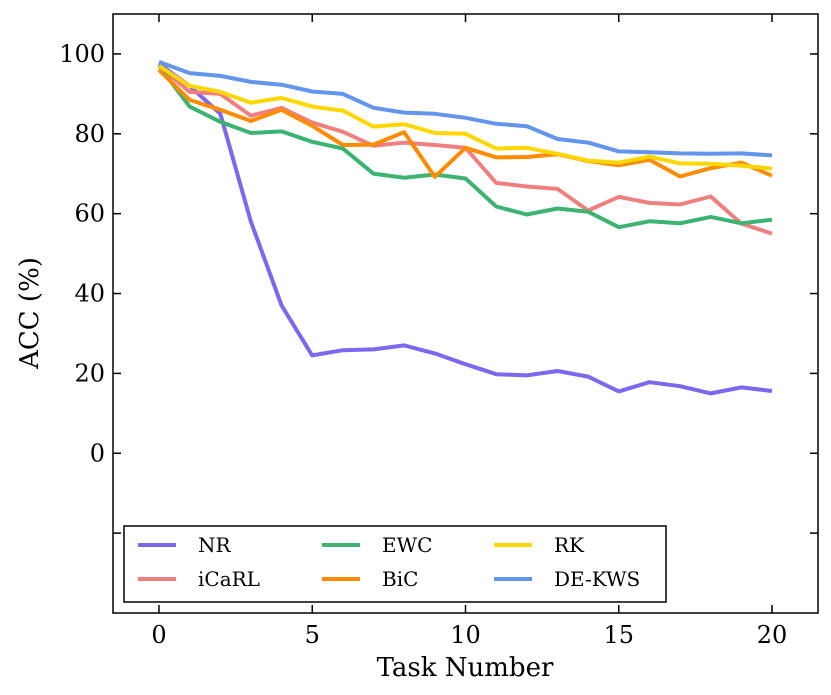  I want to click on legend-label-de-kws: DE-KWS, so click(597, 579).